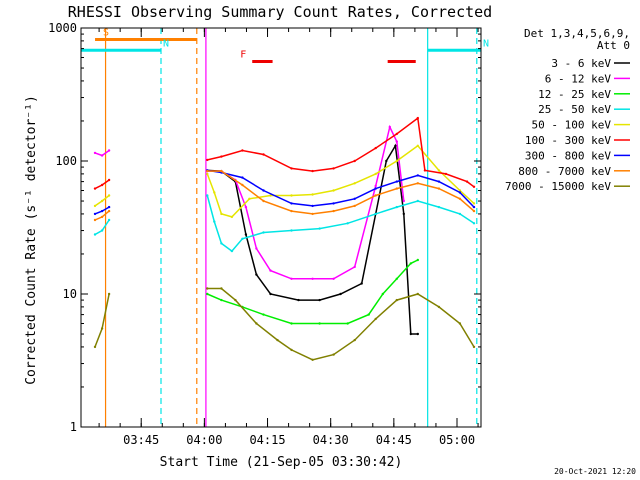 The height and width of the screenshot is (480, 640). Describe the element at coordinates (568, 140) in the screenshot. I see `legend-label-5: 100 - 300 keV` at that location.